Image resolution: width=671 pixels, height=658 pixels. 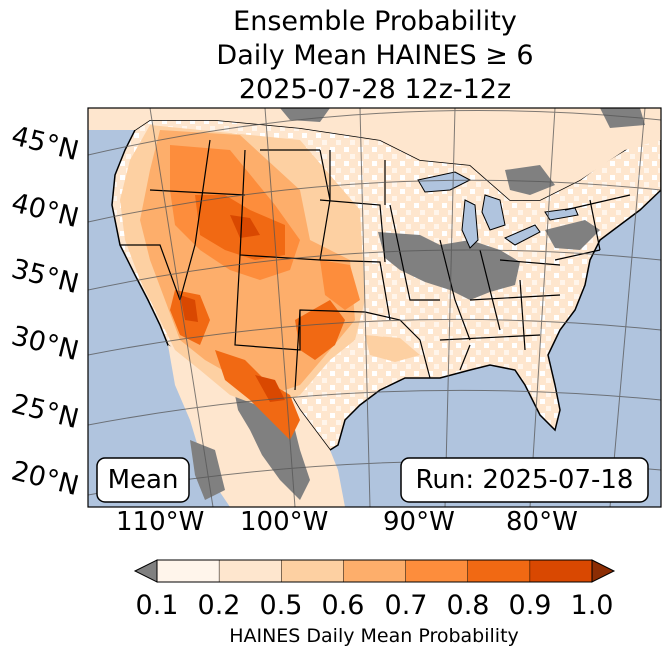 What do you see at coordinates (145, 571) in the screenshot?
I see `colorbar-under-arrow` at bounding box center [145, 571].